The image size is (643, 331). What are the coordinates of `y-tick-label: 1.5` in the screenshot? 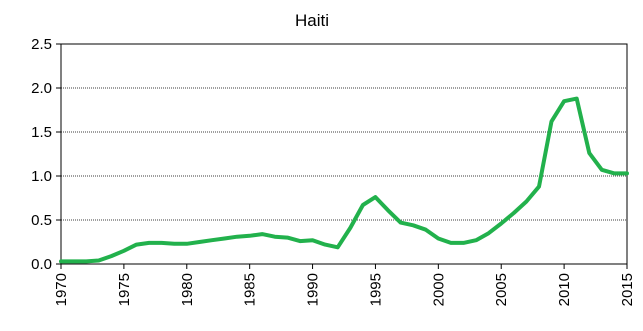 It's located at (41, 132).